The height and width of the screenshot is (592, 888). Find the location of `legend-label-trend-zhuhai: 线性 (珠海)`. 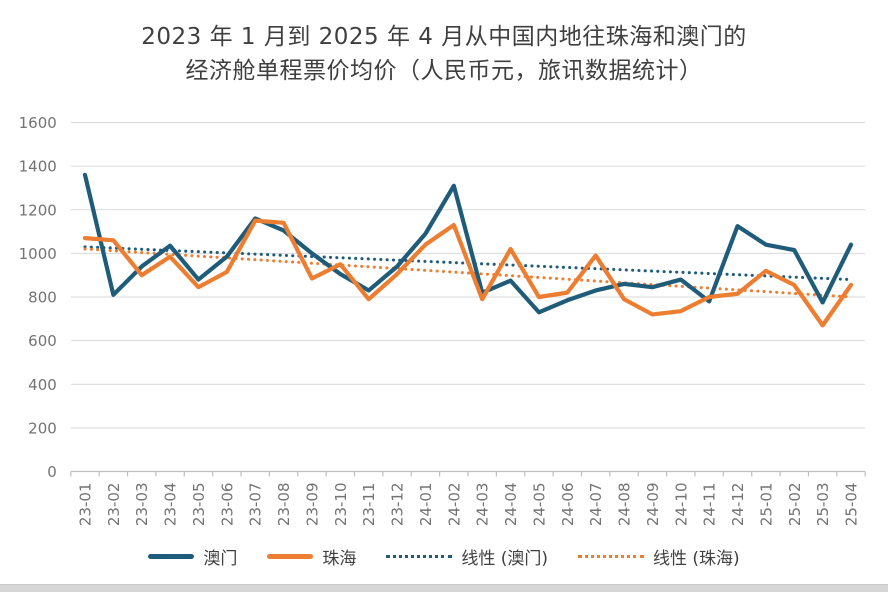

legend-label-trend-zhuhai: 线性 (珠海) is located at coordinates (696, 559).